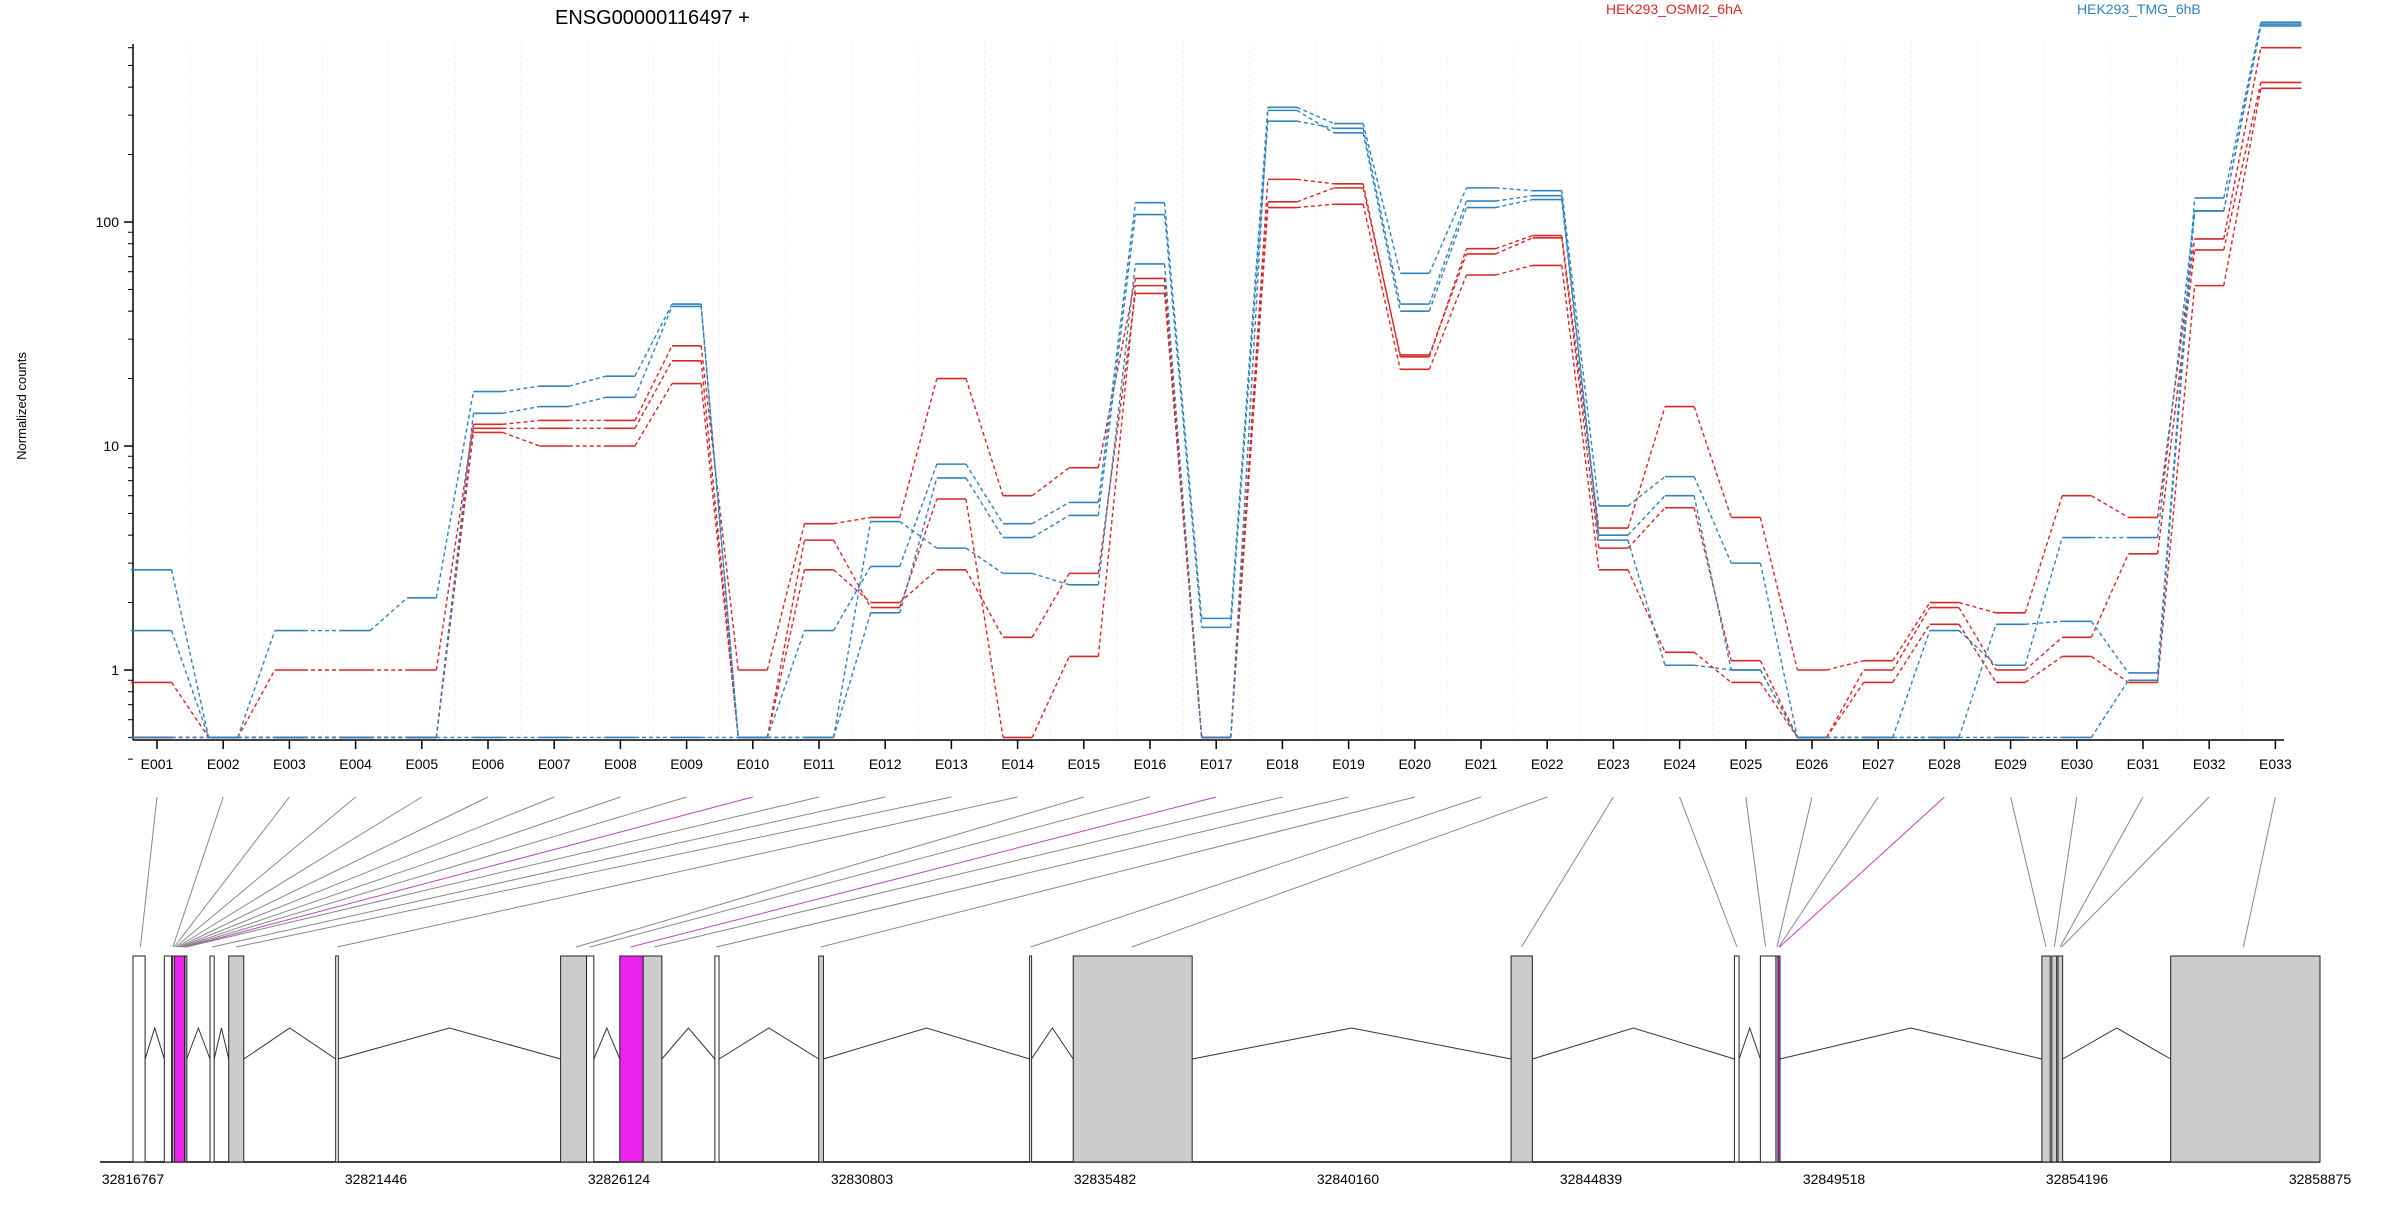 The height and width of the screenshot is (1205, 2400). What do you see at coordinates (355, 764) in the screenshot?
I see `x-tick-label: E004` at bounding box center [355, 764].